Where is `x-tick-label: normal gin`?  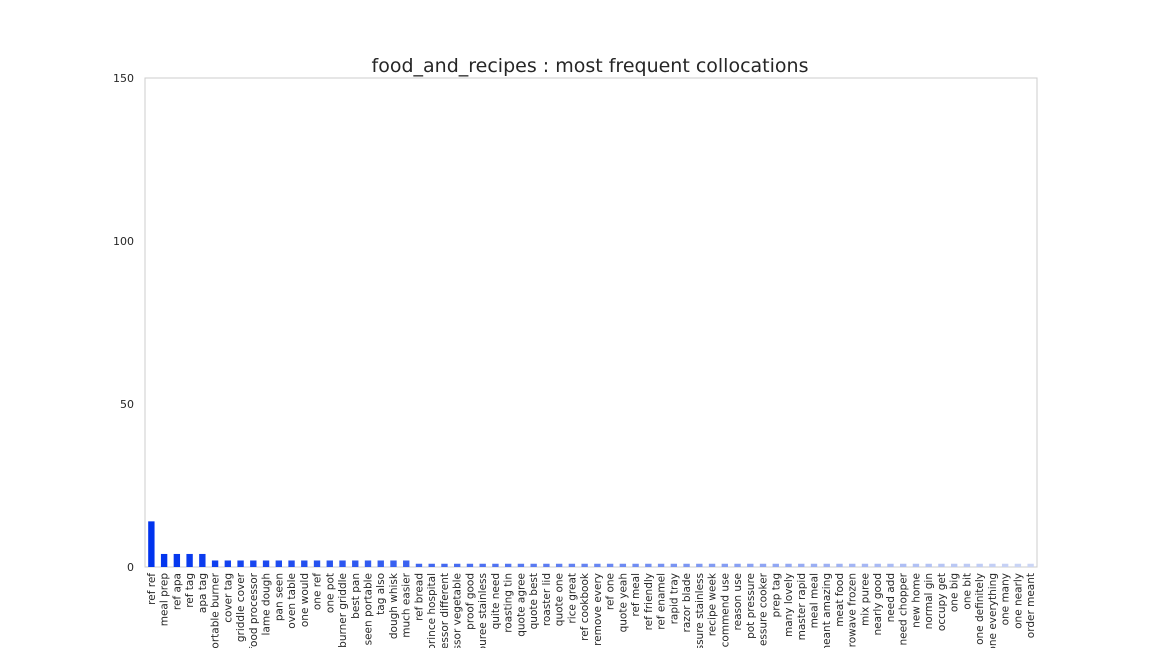
x-tick-label: normal gin is located at coordinates (929, 601).